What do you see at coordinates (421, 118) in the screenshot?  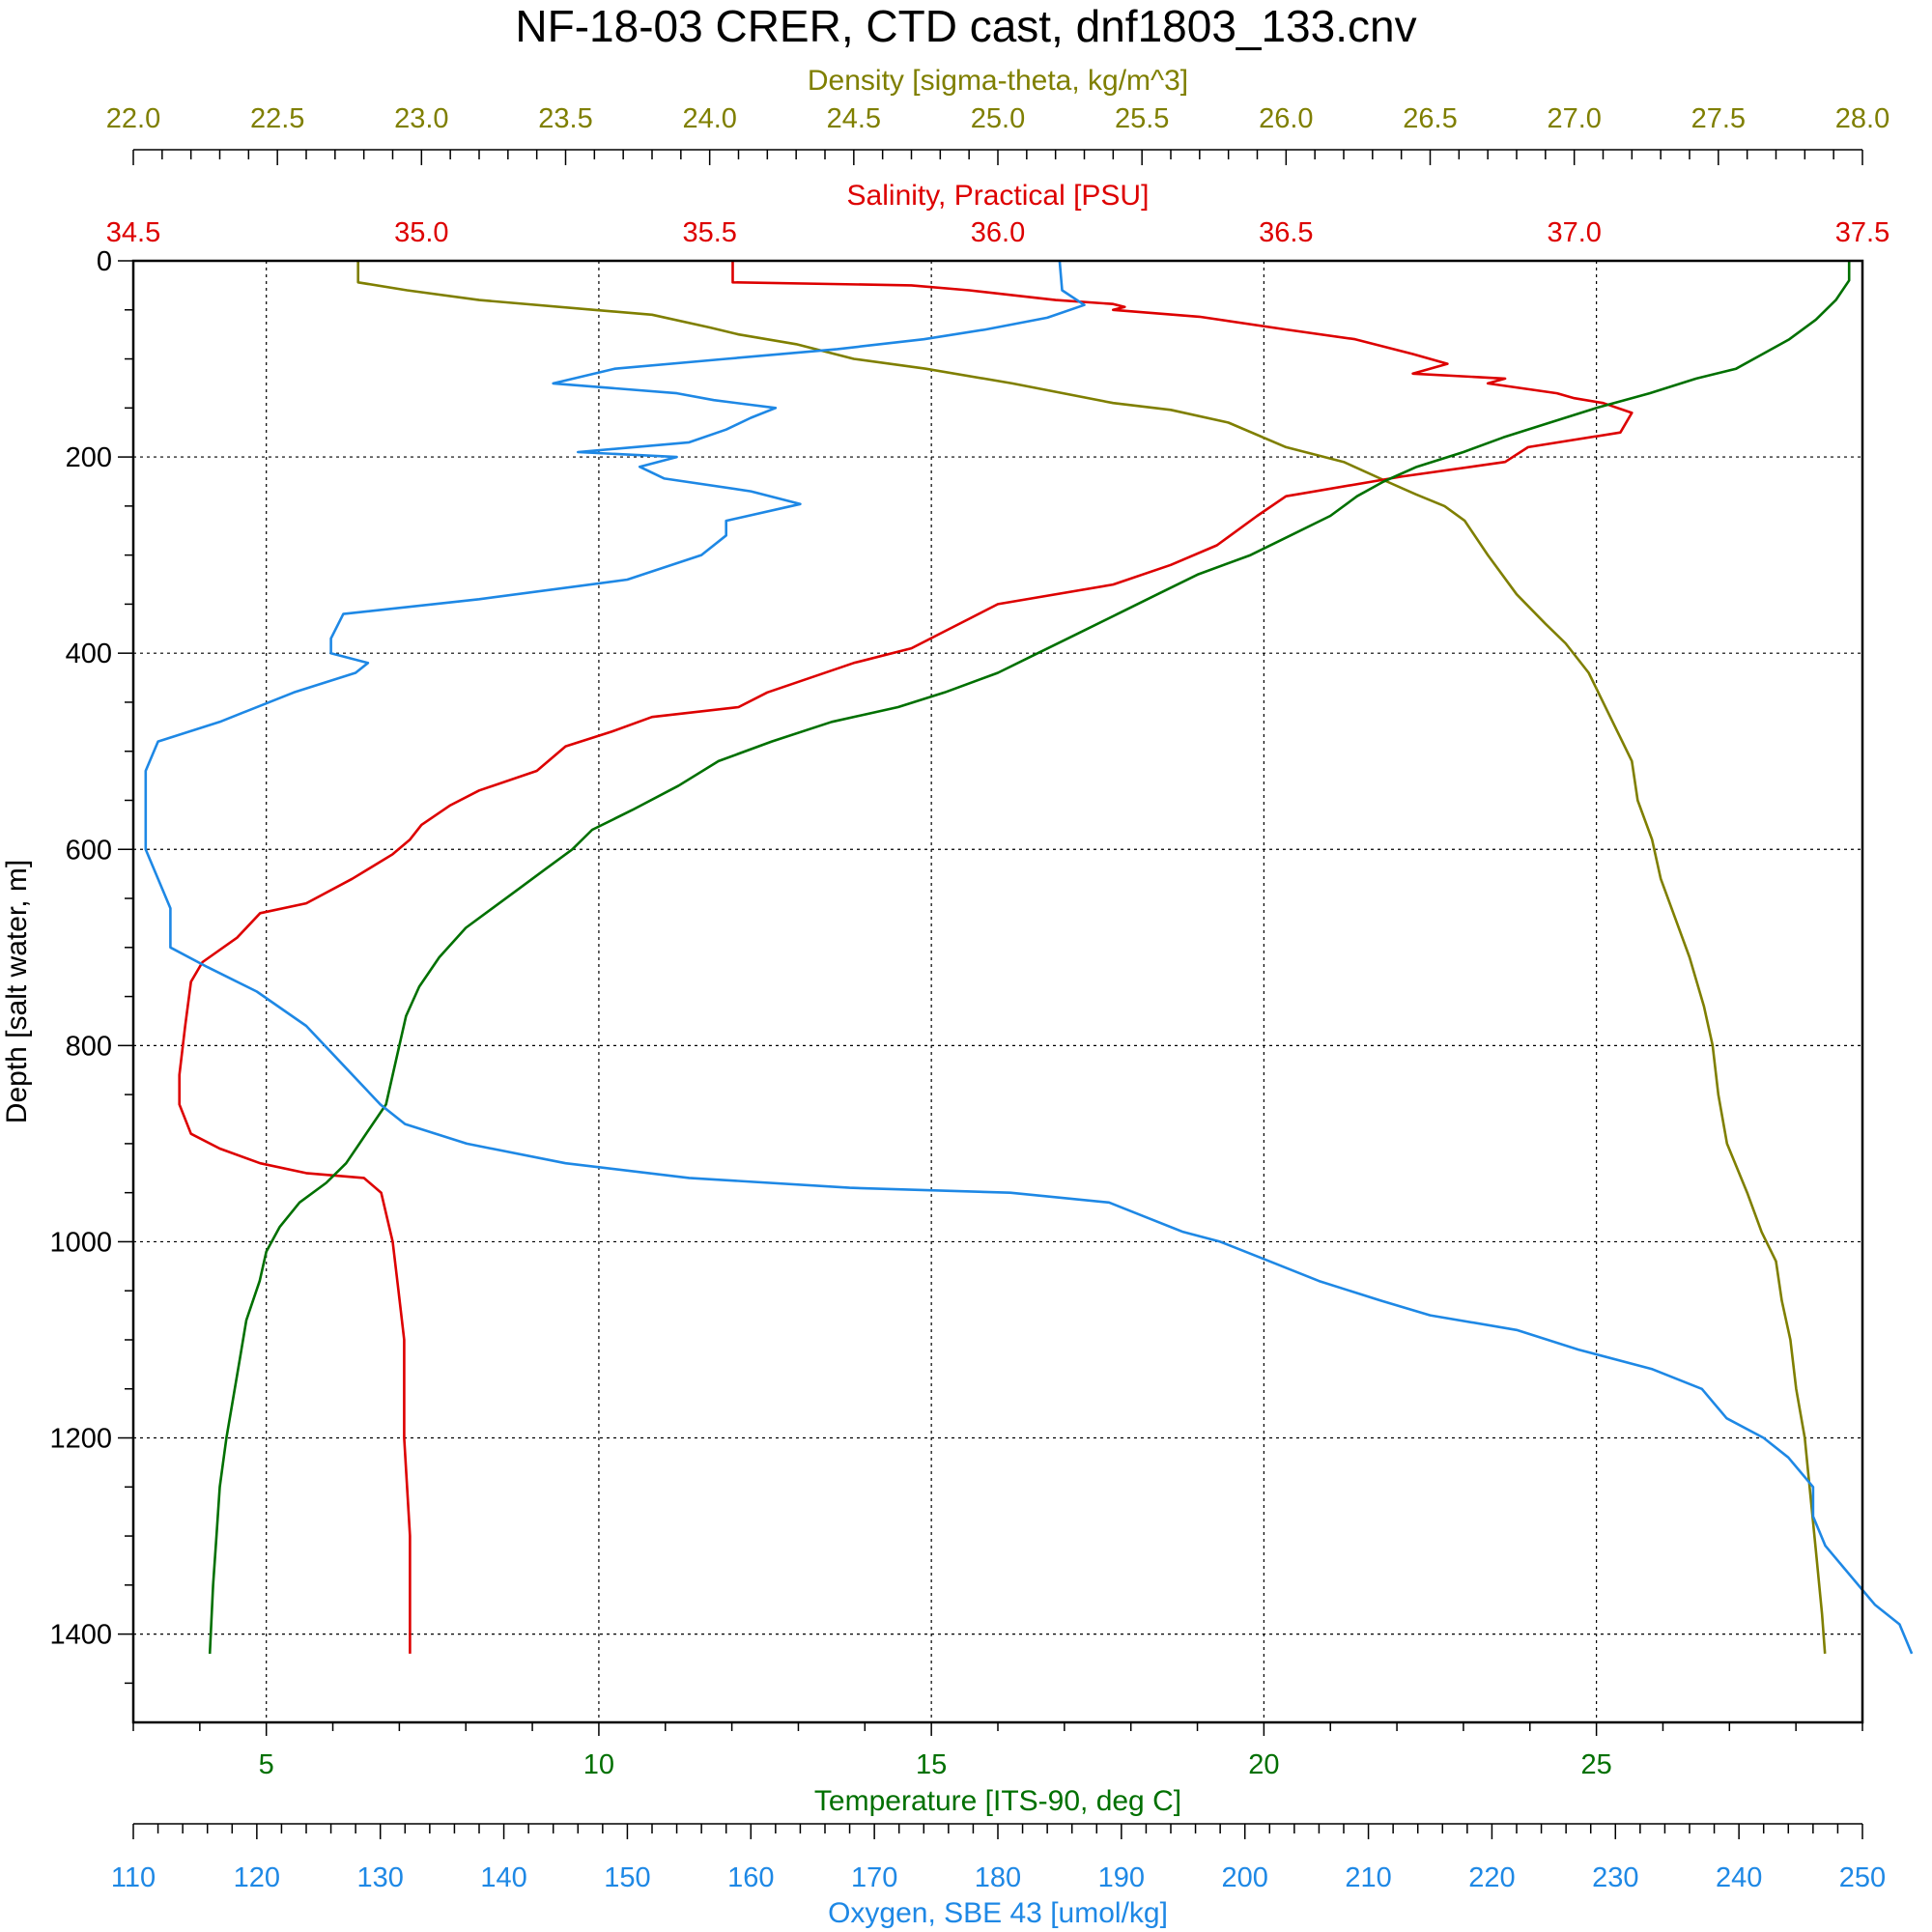 I see `density-tick-label: 23.0` at bounding box center [421, 118].